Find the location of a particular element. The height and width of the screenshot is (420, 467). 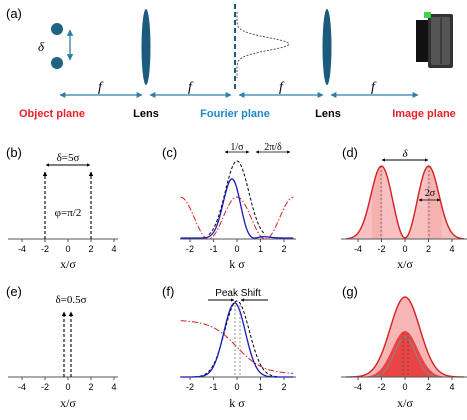

panel-c-tick-label: 1 is located at coordinates (260, 249).